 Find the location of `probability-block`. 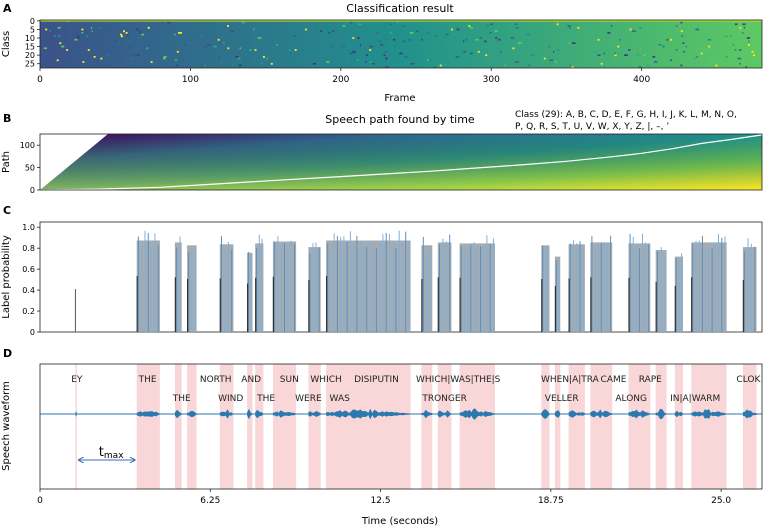

probability-block is located at coordinates (557, 294).